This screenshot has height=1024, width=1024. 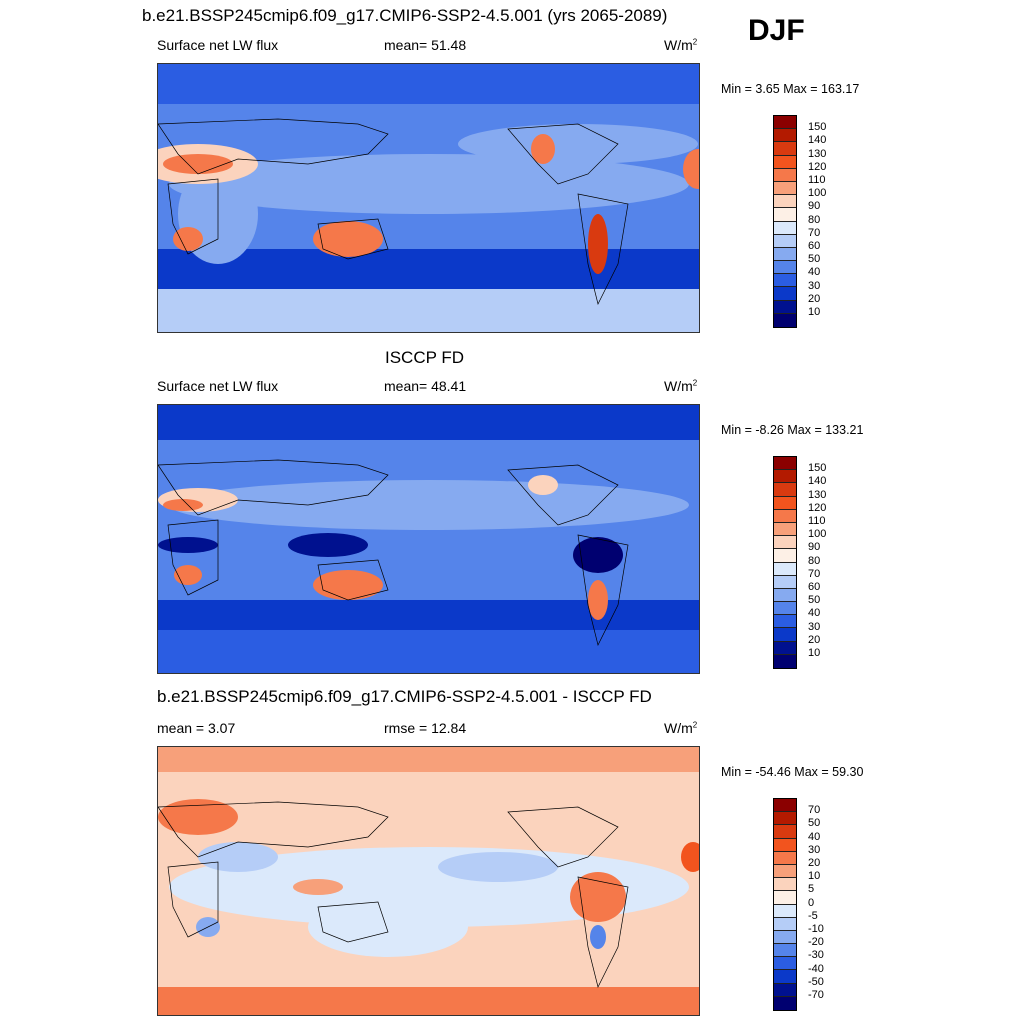 What do you see at coordinates (811, 889) in the screenshot?
I see `colorbar-tick-label: 5` at bounding box center [811, 889].